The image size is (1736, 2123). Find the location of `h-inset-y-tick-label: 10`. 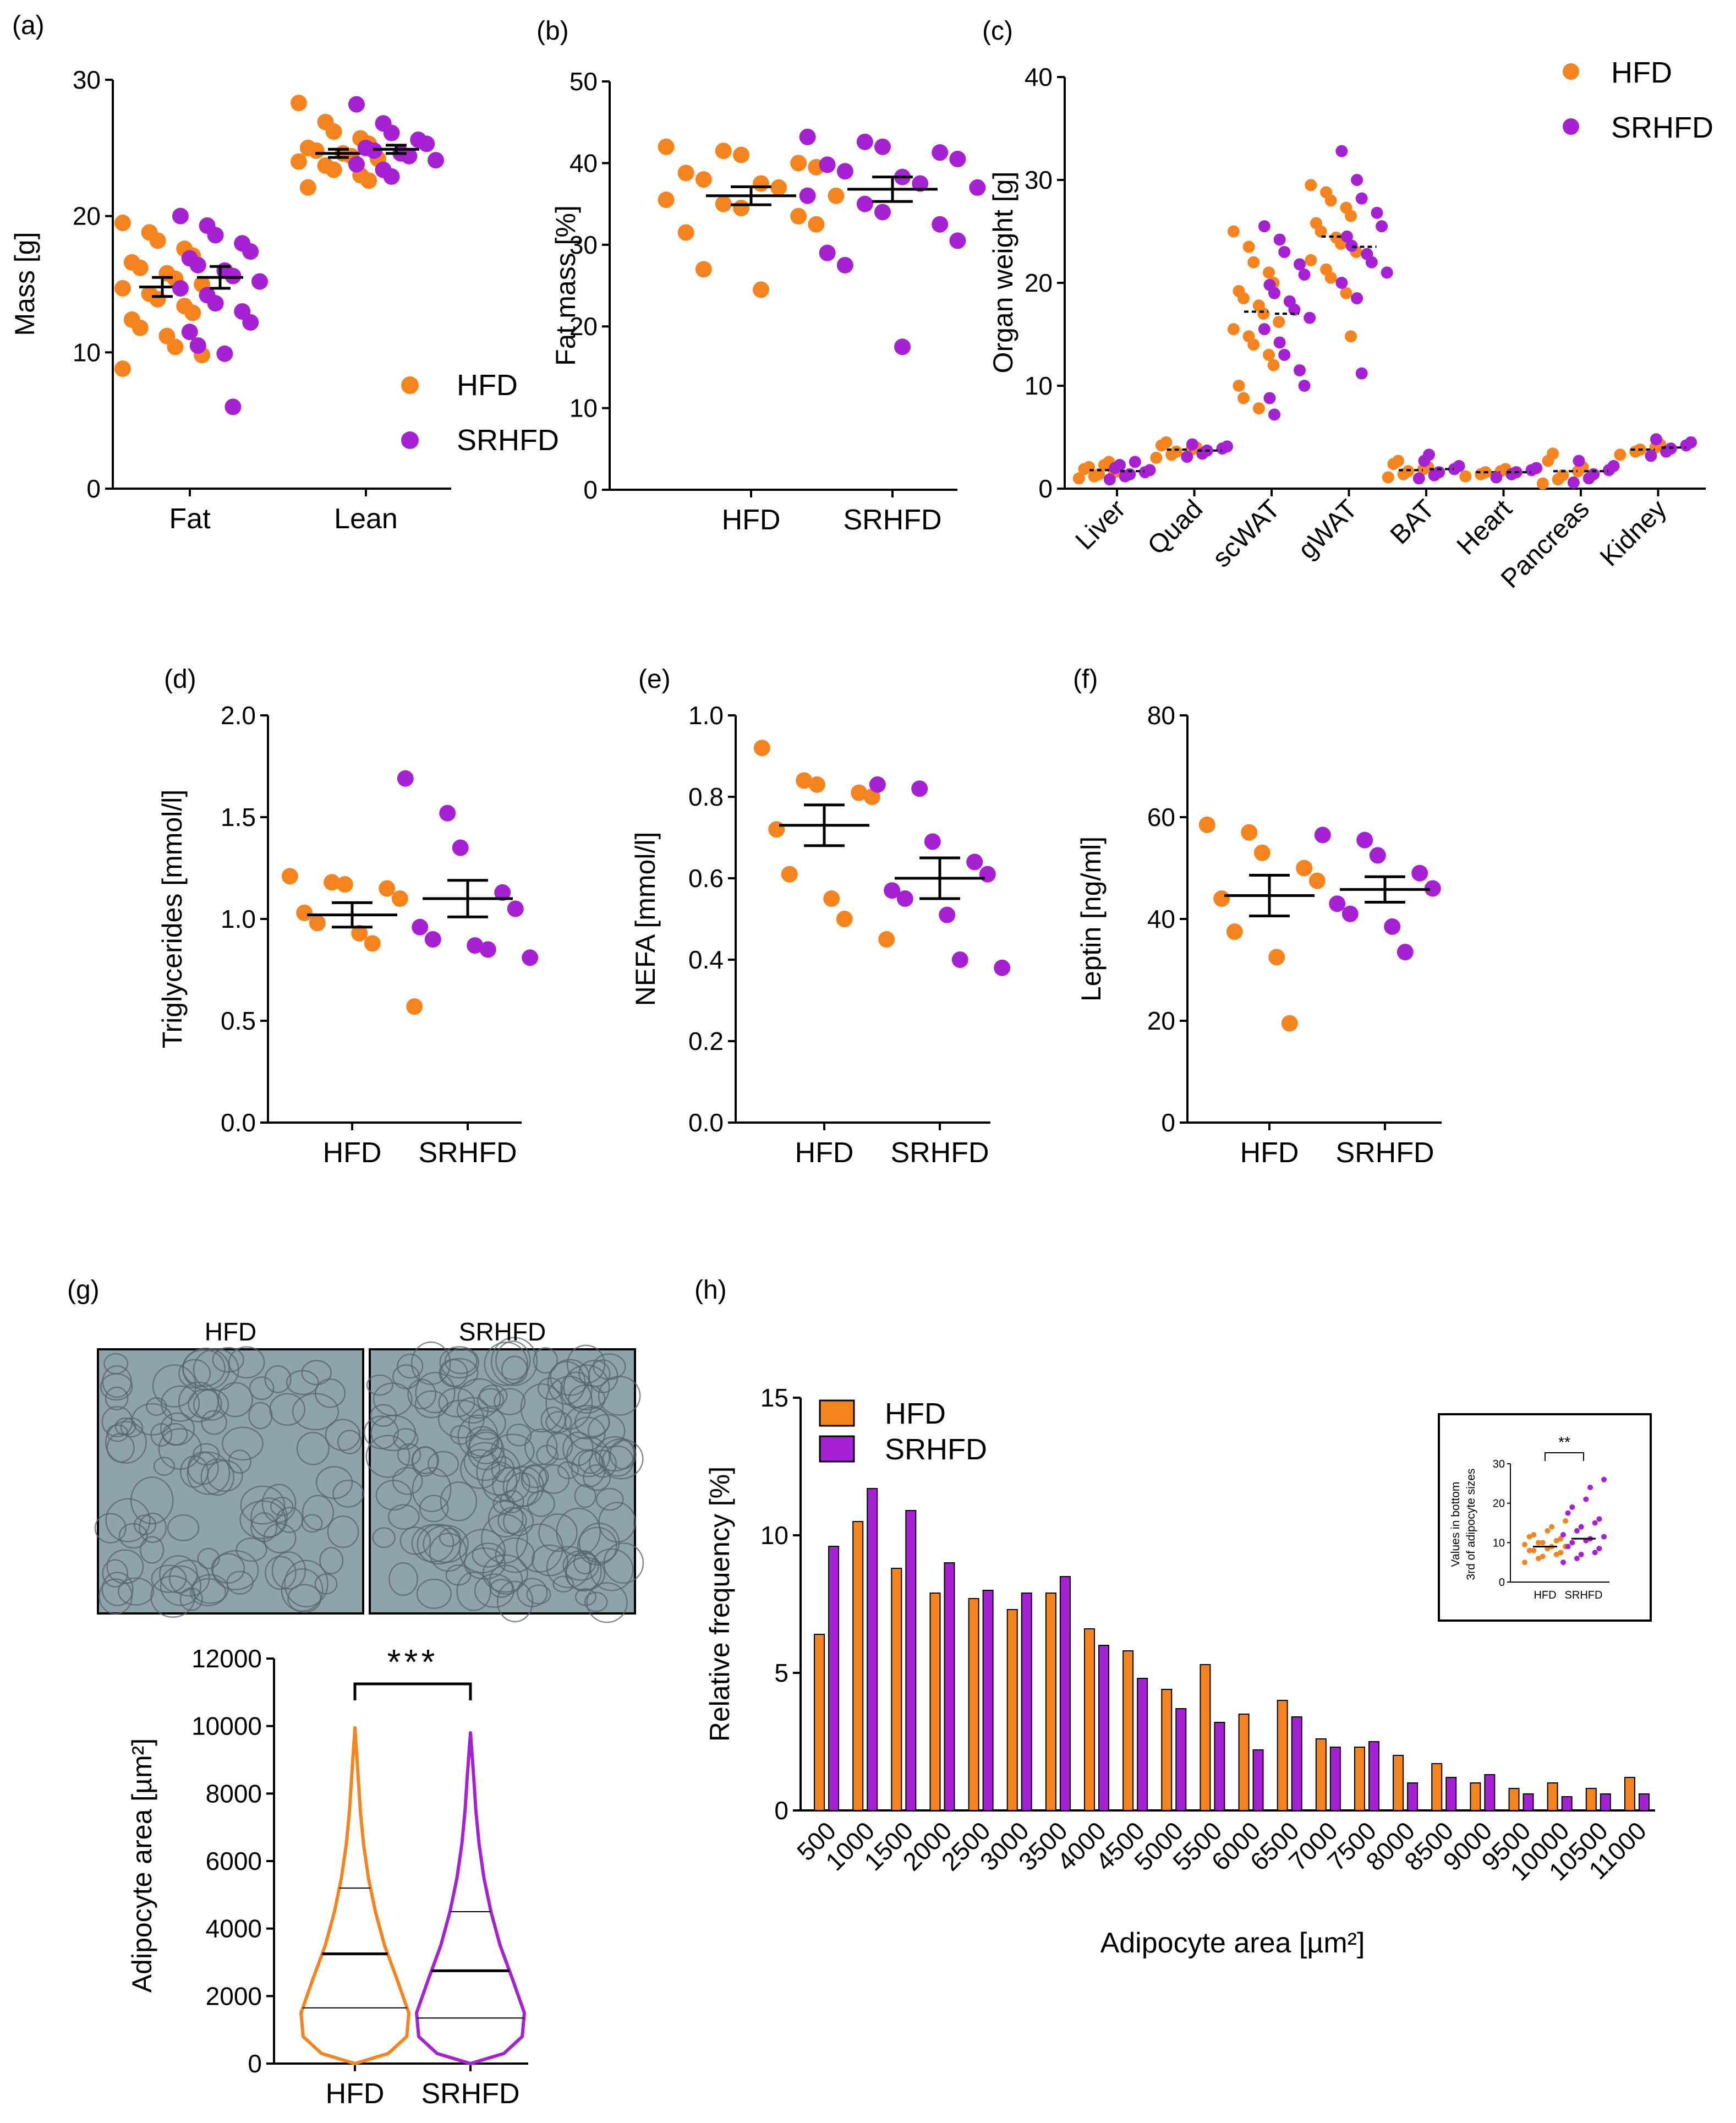

h-inset-y-tick-label: 10 is located at coordinates (1499, 1543).